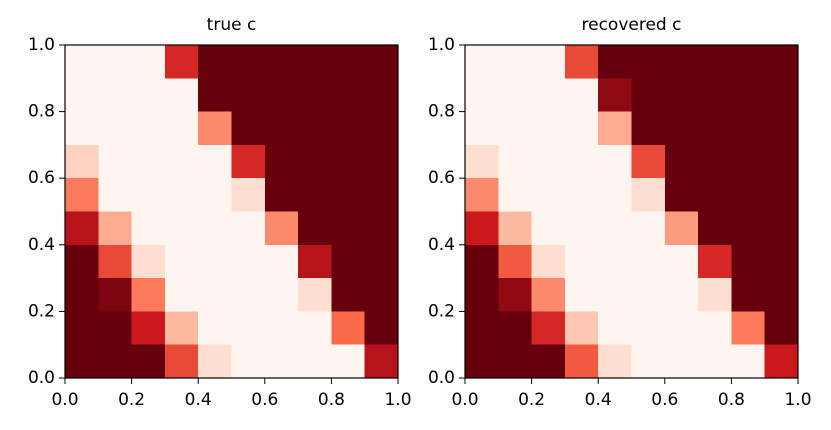  Describe the element at coordinates (41, 311) in the screenshot. I see `y-tick-label: 0.2` at that location.